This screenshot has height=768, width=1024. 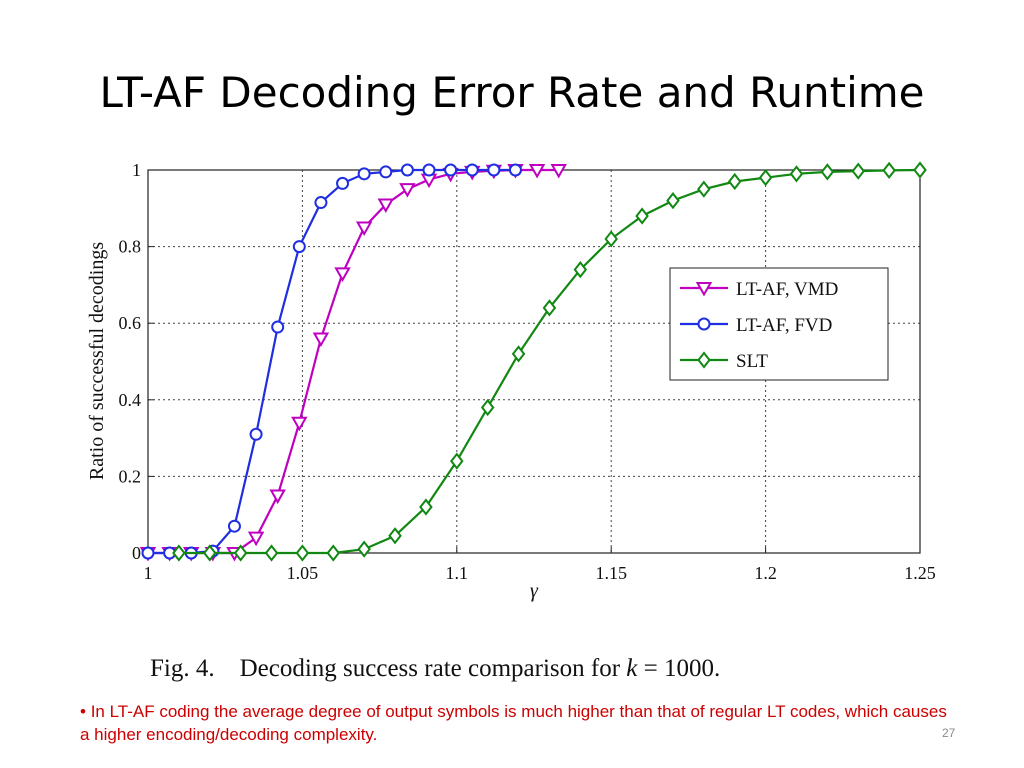 I want to click on x-tick-label: 1.15, so click(x=611, y=573).